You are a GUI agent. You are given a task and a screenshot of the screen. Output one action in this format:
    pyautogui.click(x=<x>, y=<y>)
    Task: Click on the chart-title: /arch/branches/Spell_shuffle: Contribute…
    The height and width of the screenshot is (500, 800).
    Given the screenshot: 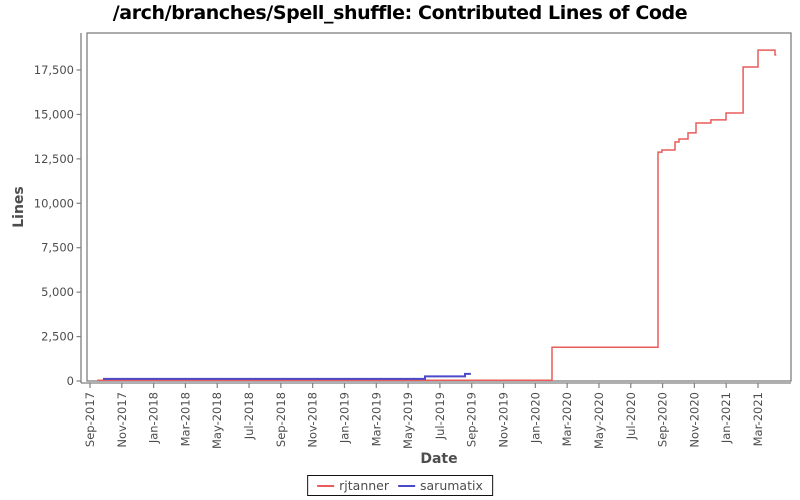 What is the action you would take?
    pyautogui.click(x=400, y=13)
    